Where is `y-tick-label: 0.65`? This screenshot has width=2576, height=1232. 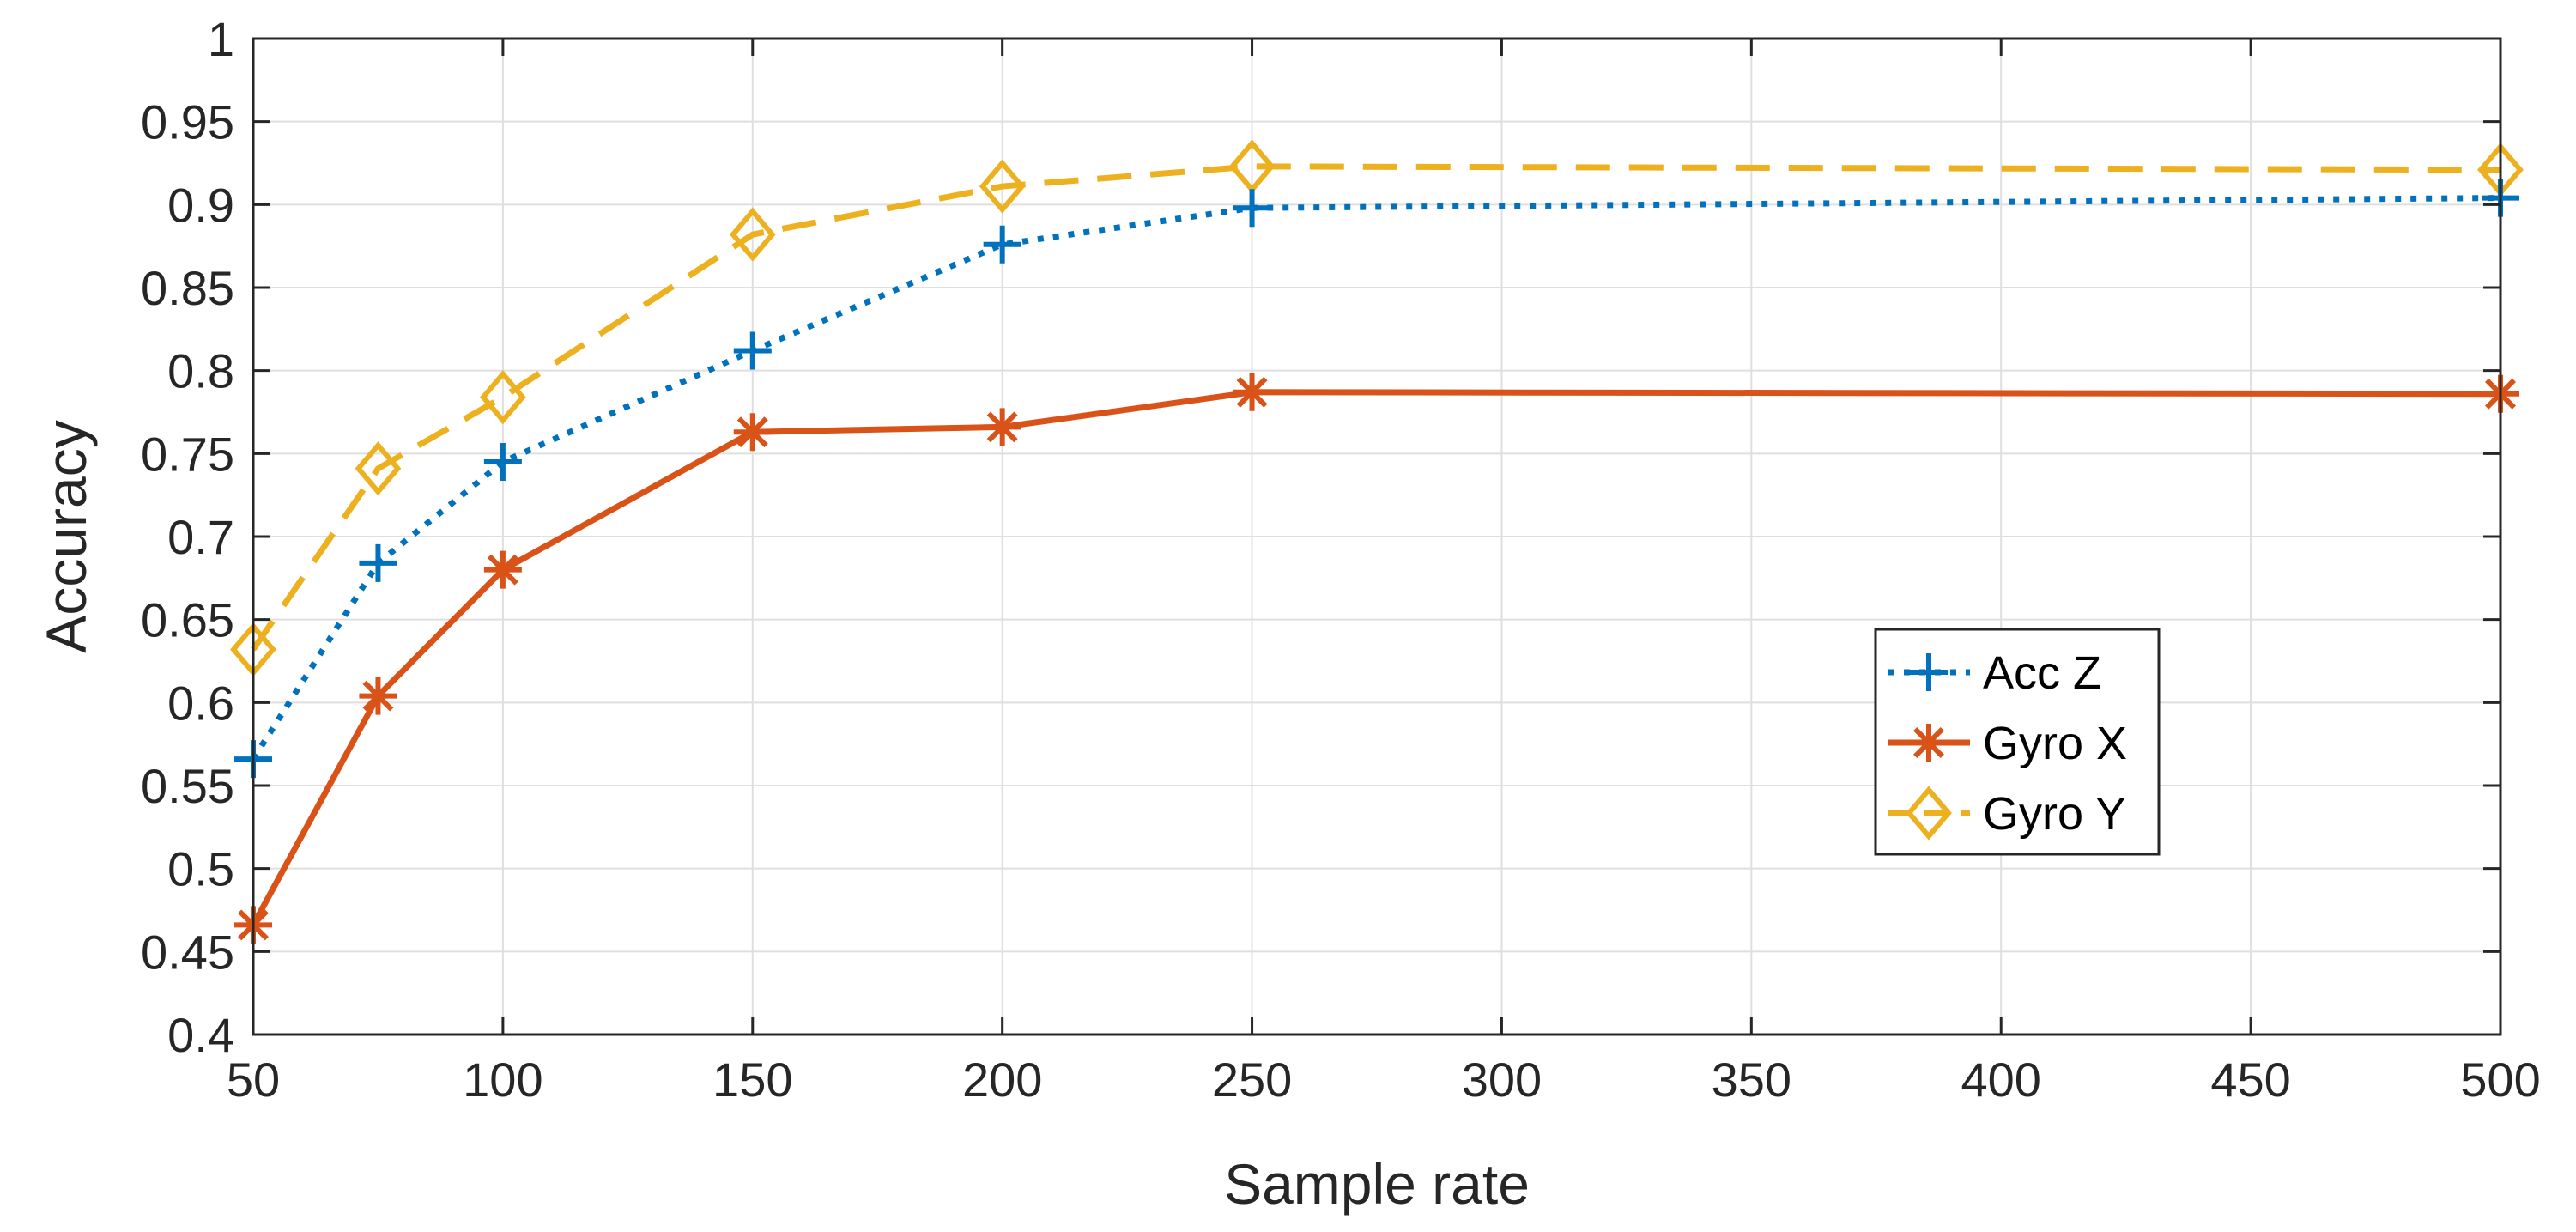 y-tick-label: 0.65 is located at coordinates (187, 620).